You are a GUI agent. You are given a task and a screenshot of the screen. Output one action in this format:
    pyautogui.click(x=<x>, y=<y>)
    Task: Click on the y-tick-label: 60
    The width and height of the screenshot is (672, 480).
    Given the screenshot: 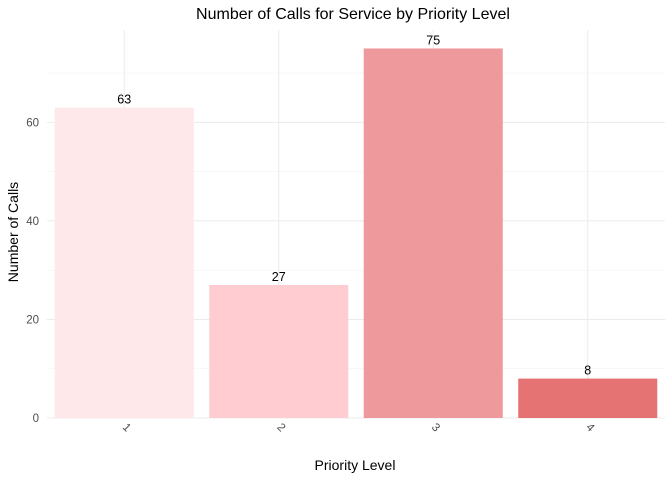 What is the action you would take?
    pyautogui.click(x=32, y=123)
    